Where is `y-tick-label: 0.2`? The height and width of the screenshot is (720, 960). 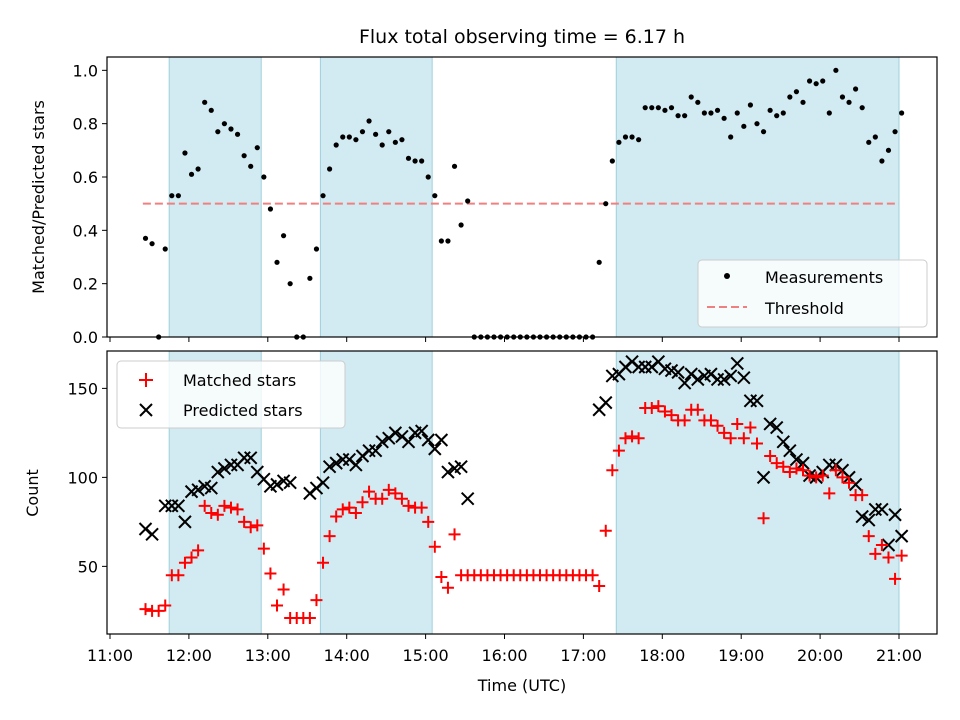
y-tick-label: 0.2 is located at coordinates (85, 284).